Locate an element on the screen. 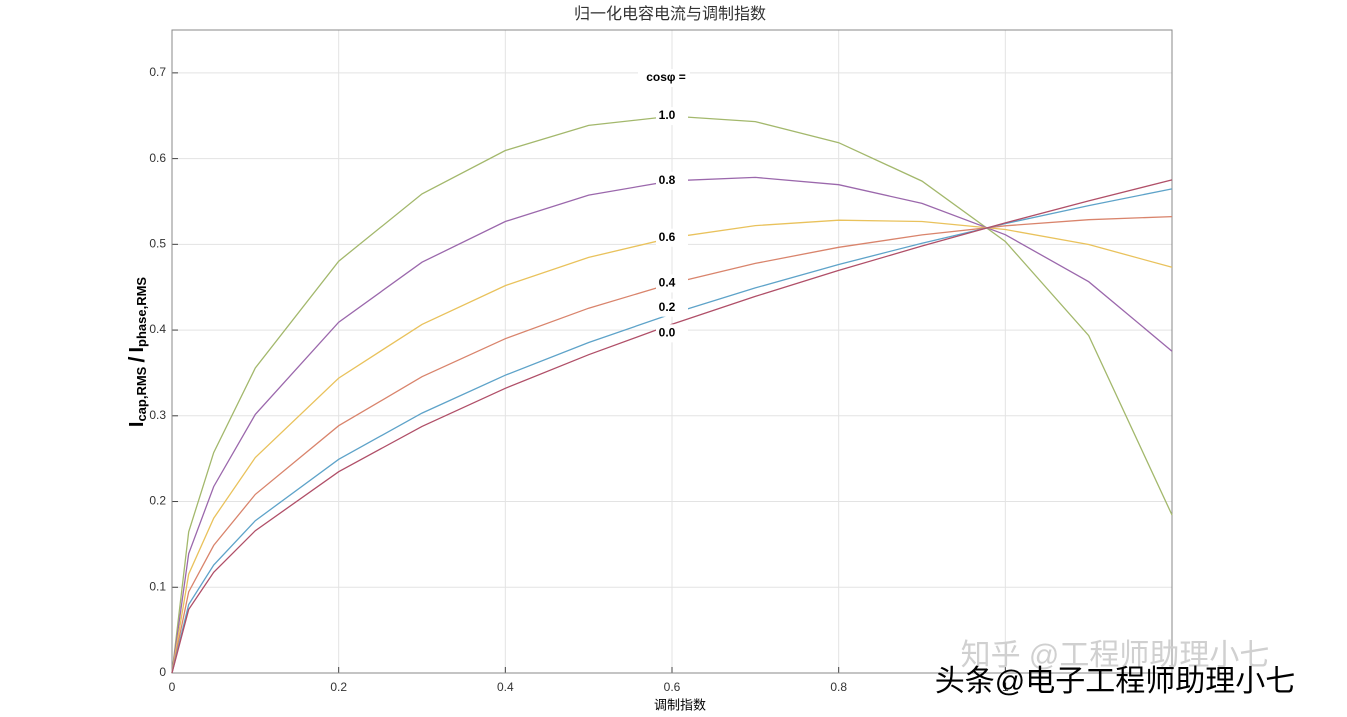 This screenshot has height=717, width=1347. y-label-sub: cap,RMS is located at coordinates (141, 393).